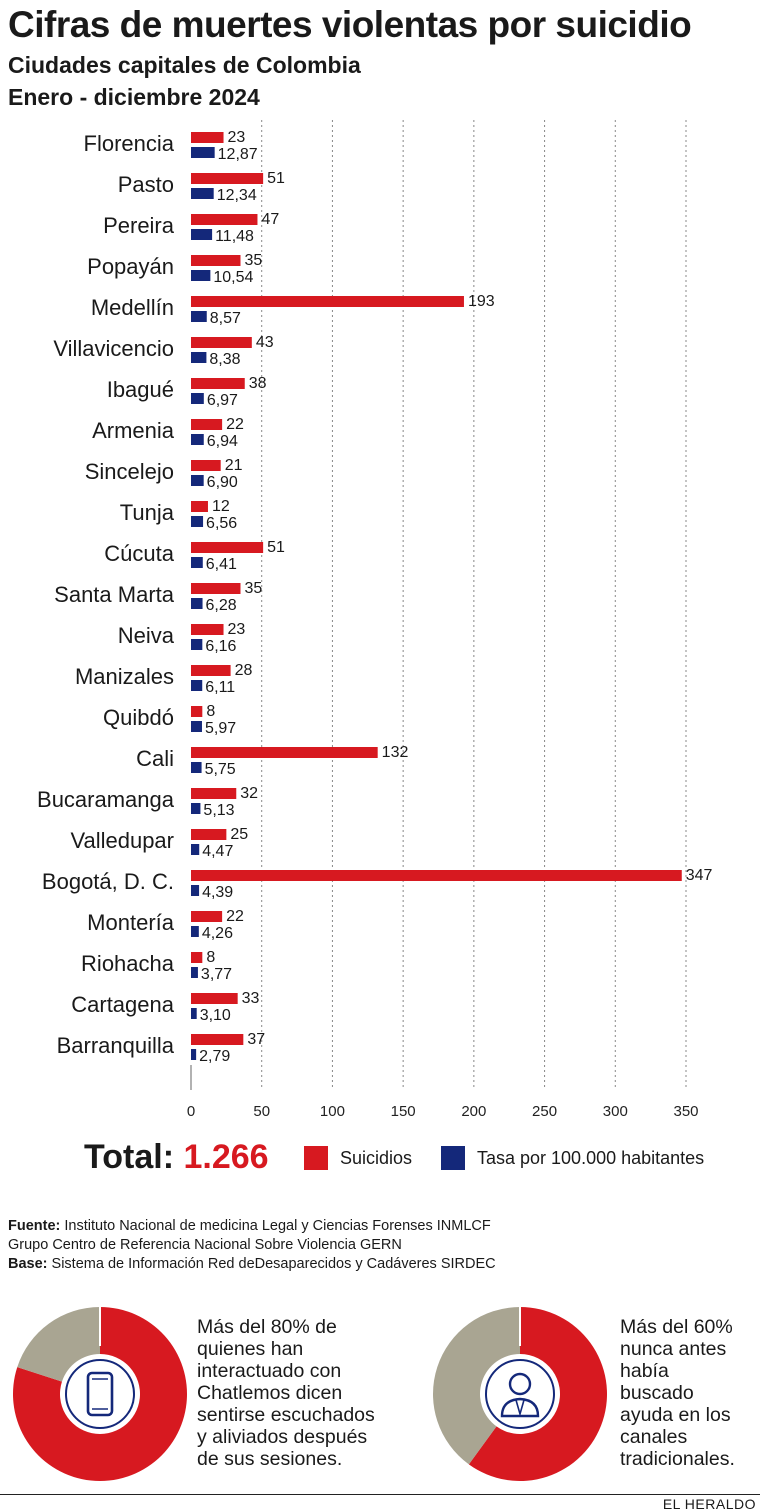 The width and height of the screenshot is (760, 1512). I want to click on chart-subtitle: Ciudades capitales de Colombia, so click(184, 65).